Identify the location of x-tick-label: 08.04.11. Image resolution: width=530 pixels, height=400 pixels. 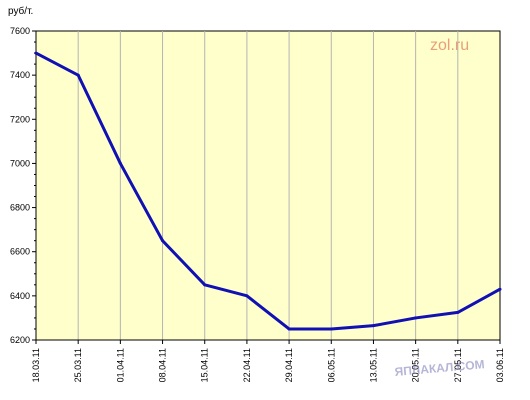
(163, 365).